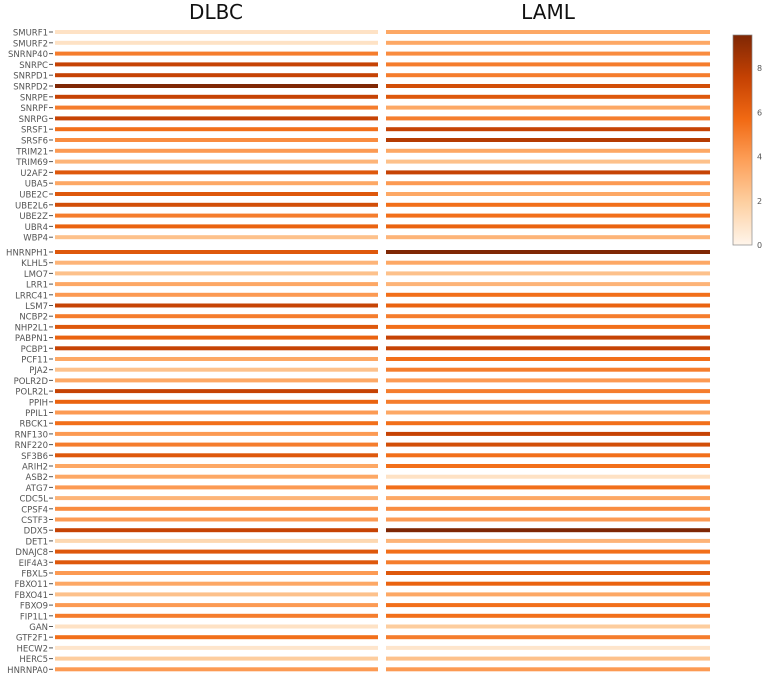  Describe the element at coordinates (32, 639) in the screenshot. I see `row-label: GTF2F1` at that location.